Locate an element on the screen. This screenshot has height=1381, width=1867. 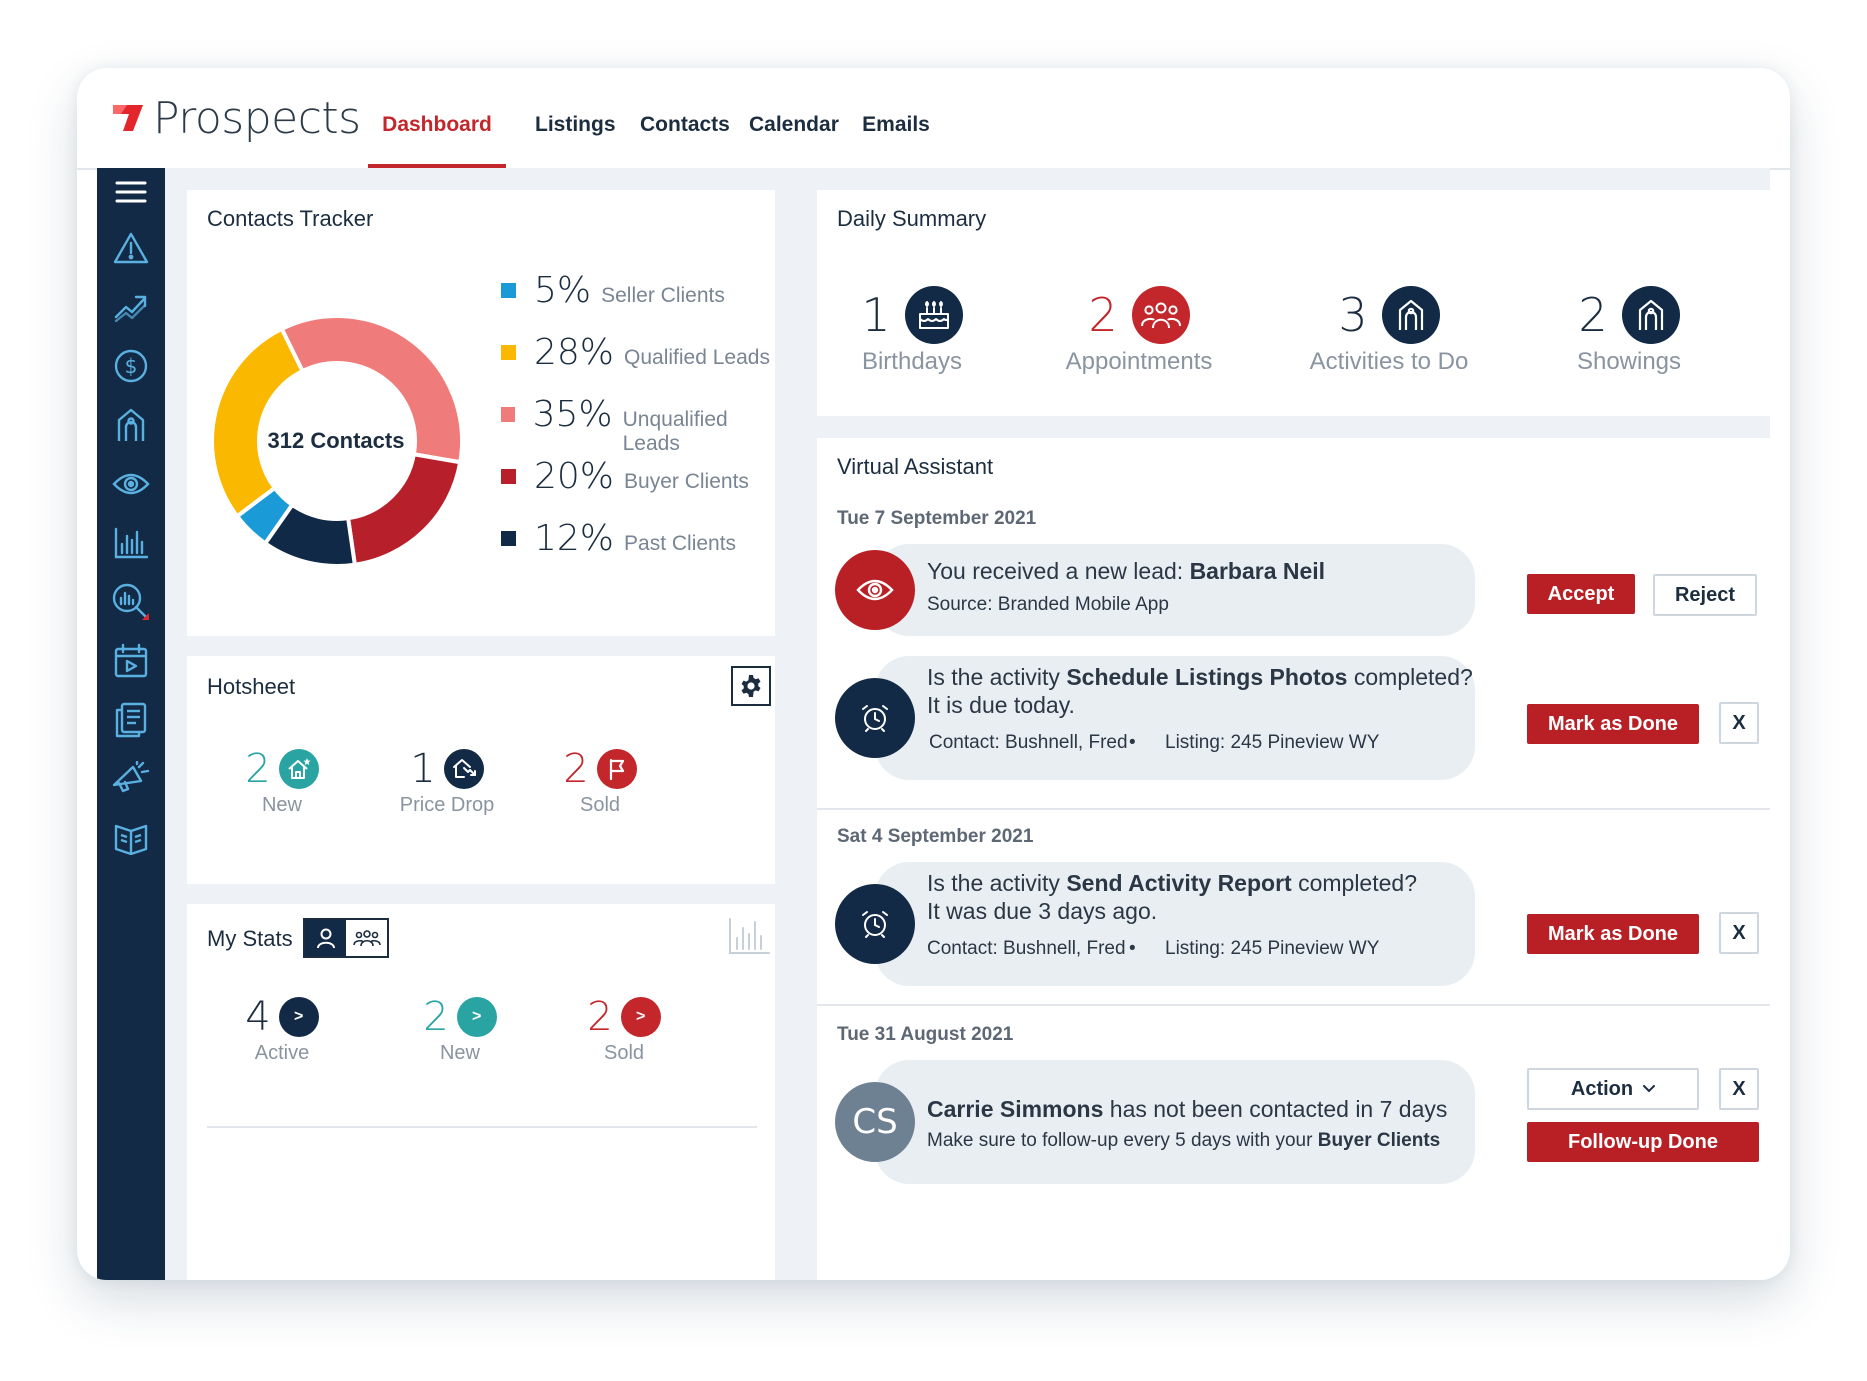
donut-slice-qualified-leads is located at coordinates (258, 423).